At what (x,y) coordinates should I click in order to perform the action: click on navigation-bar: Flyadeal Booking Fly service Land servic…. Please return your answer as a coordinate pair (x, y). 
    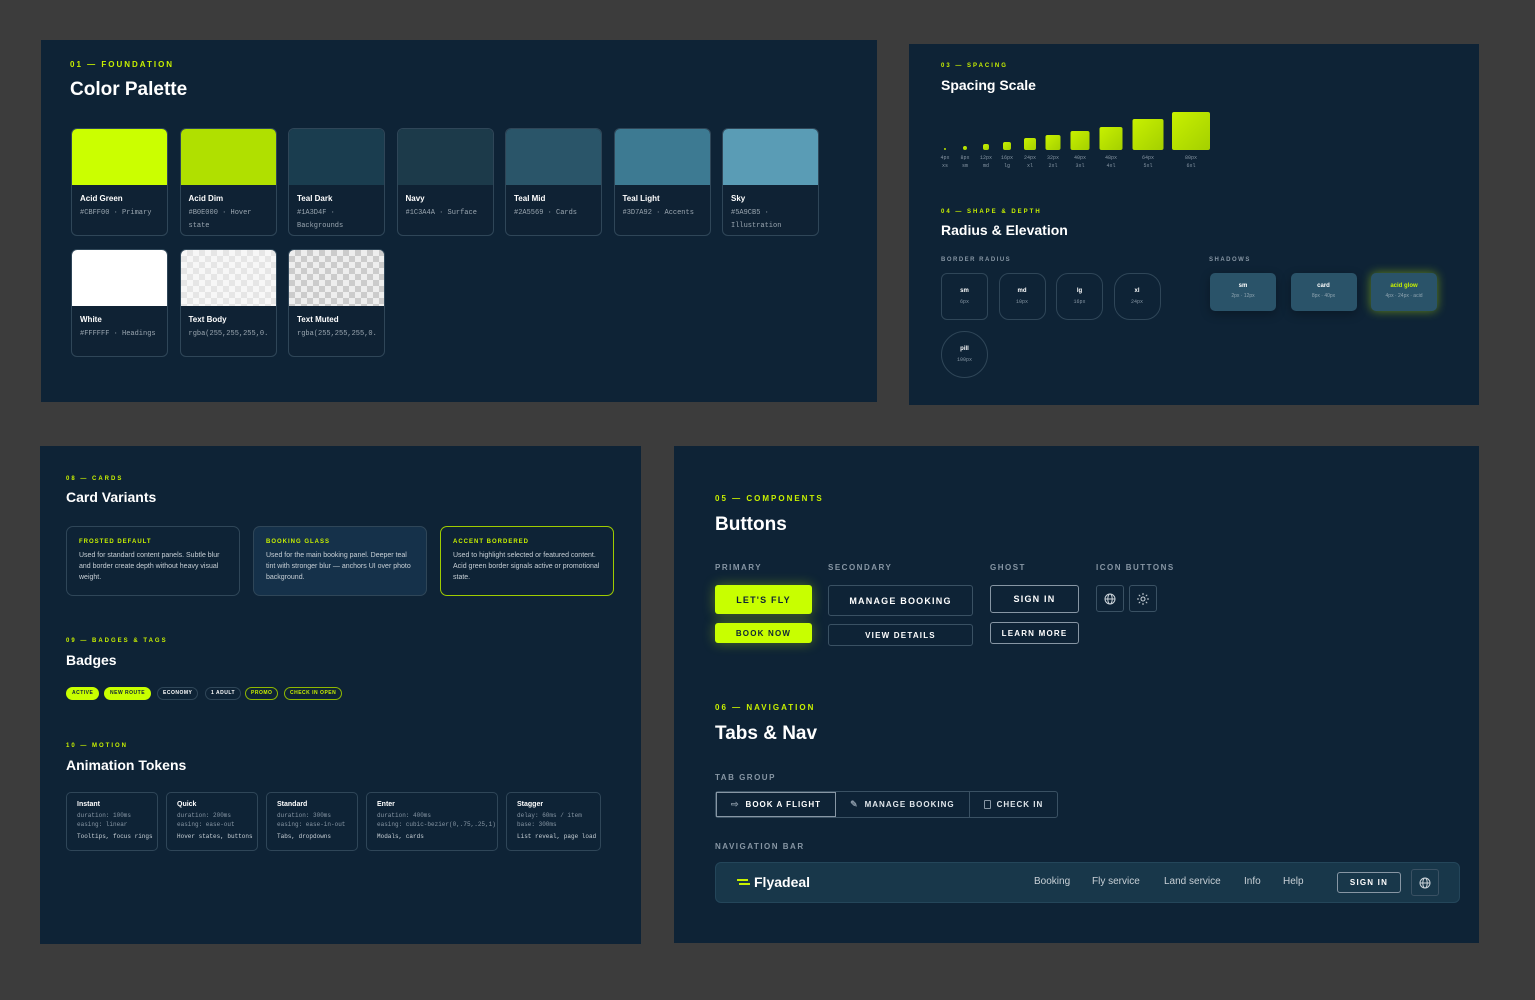
    Looking at the image, I should click on (1087, 882).